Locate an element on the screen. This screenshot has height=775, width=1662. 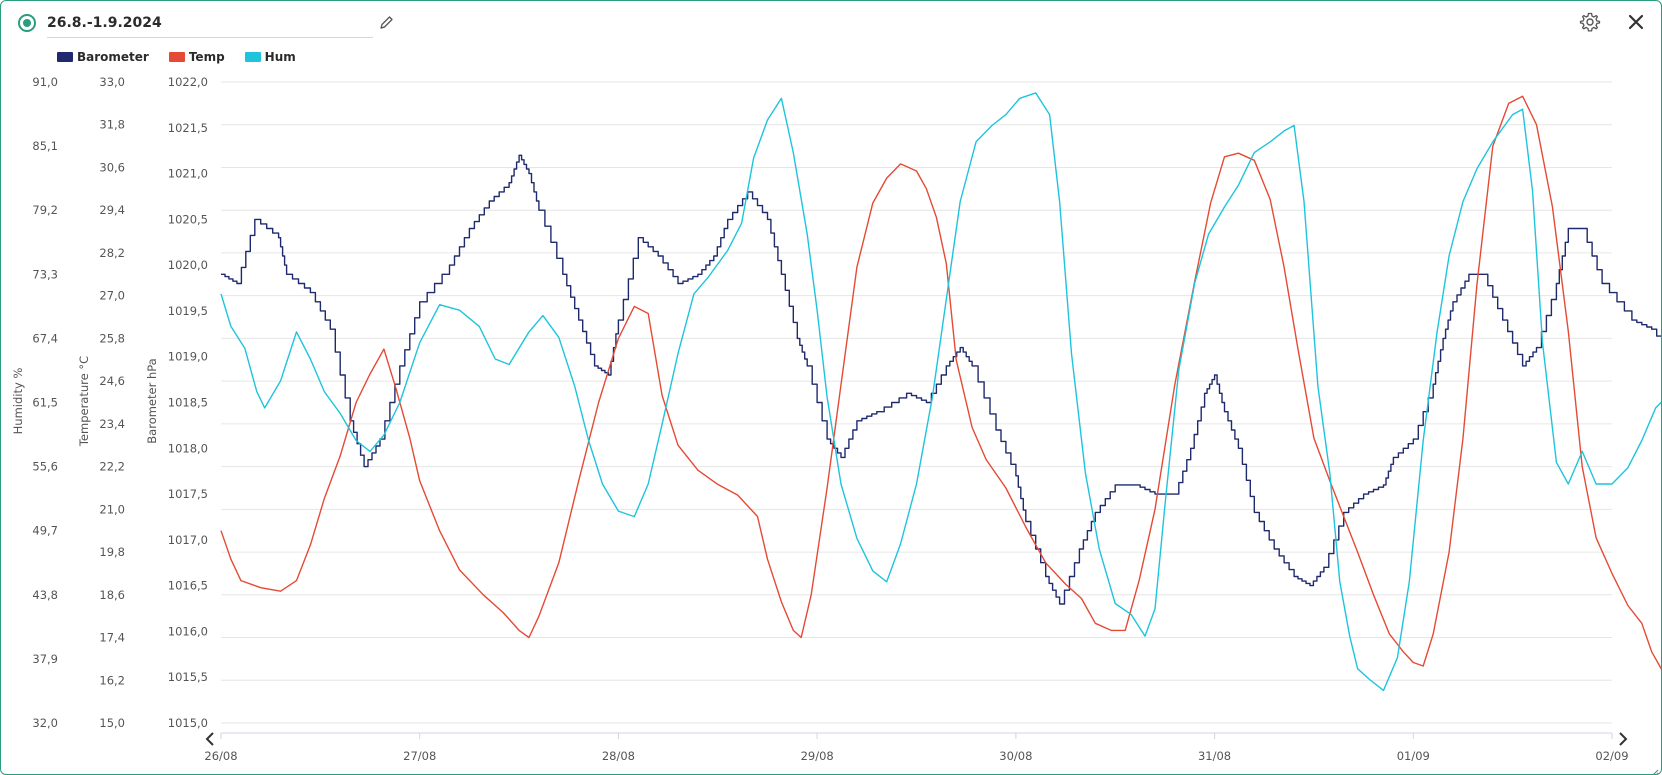
x-tick-label: 26/08 is located at coordinates (220, 756).